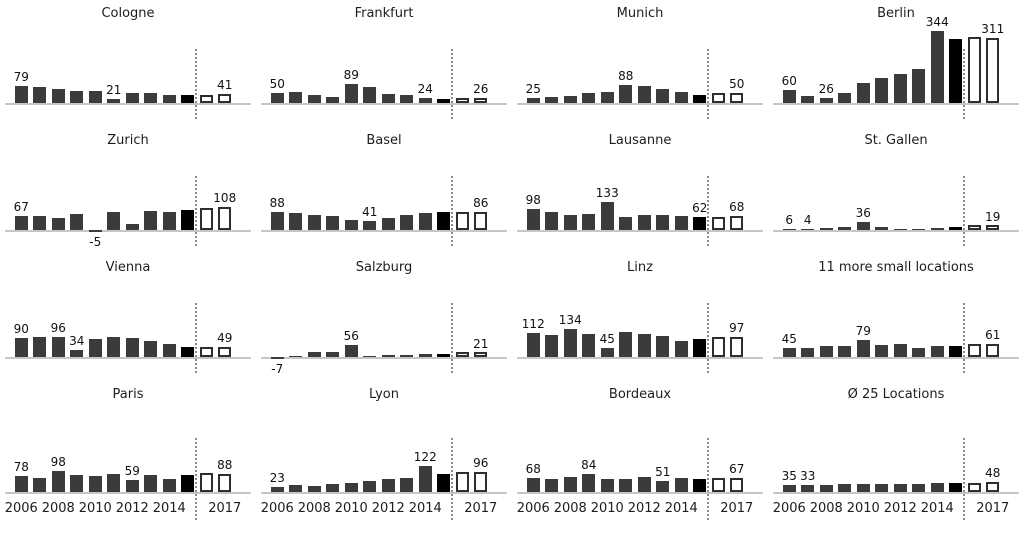 This screenshot has height=534, width=1024. Describe the element at coordinates (277, 478) in the screenshot. I see `value-label: 23` at that location.